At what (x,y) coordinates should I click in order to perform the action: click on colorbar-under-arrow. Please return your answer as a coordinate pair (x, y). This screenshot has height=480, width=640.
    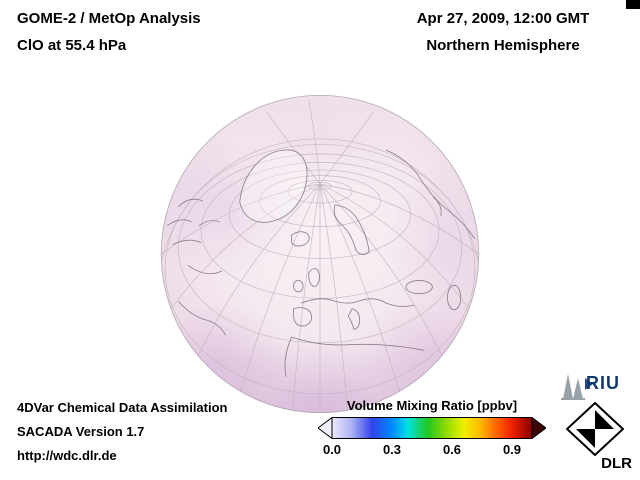
    Looking at the image, I should click on (325, 428).